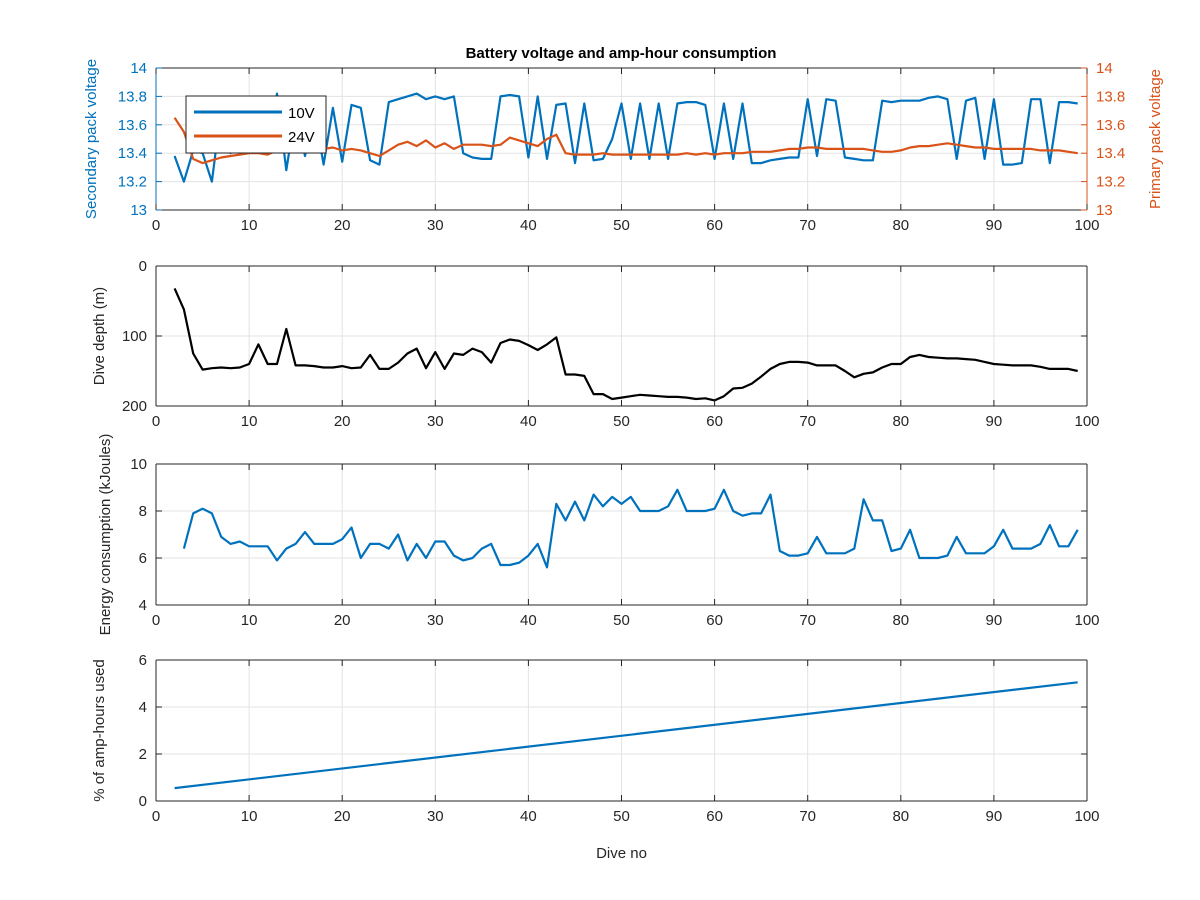 This screenshot has width=1200, height=900. Describe the element at coordinates (625, 137) in the screenshot. I see `series-line-10v` at that location.